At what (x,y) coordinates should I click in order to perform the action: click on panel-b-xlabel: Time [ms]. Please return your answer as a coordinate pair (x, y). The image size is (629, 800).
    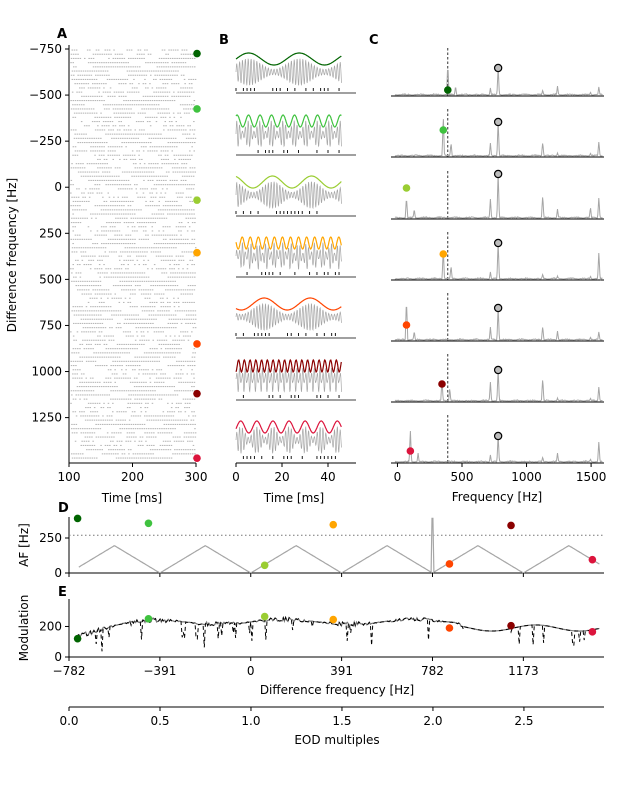
    Looking at the image, I should click on (294, 498).